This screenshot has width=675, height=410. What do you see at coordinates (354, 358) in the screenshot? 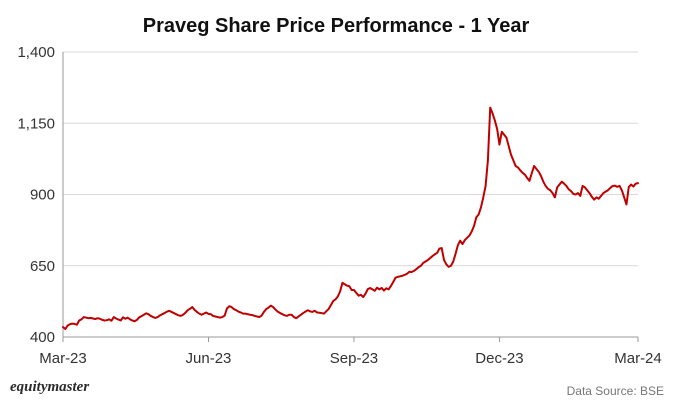
I see `x-tick-label: Sep-23` at bounding box center [354, 358].